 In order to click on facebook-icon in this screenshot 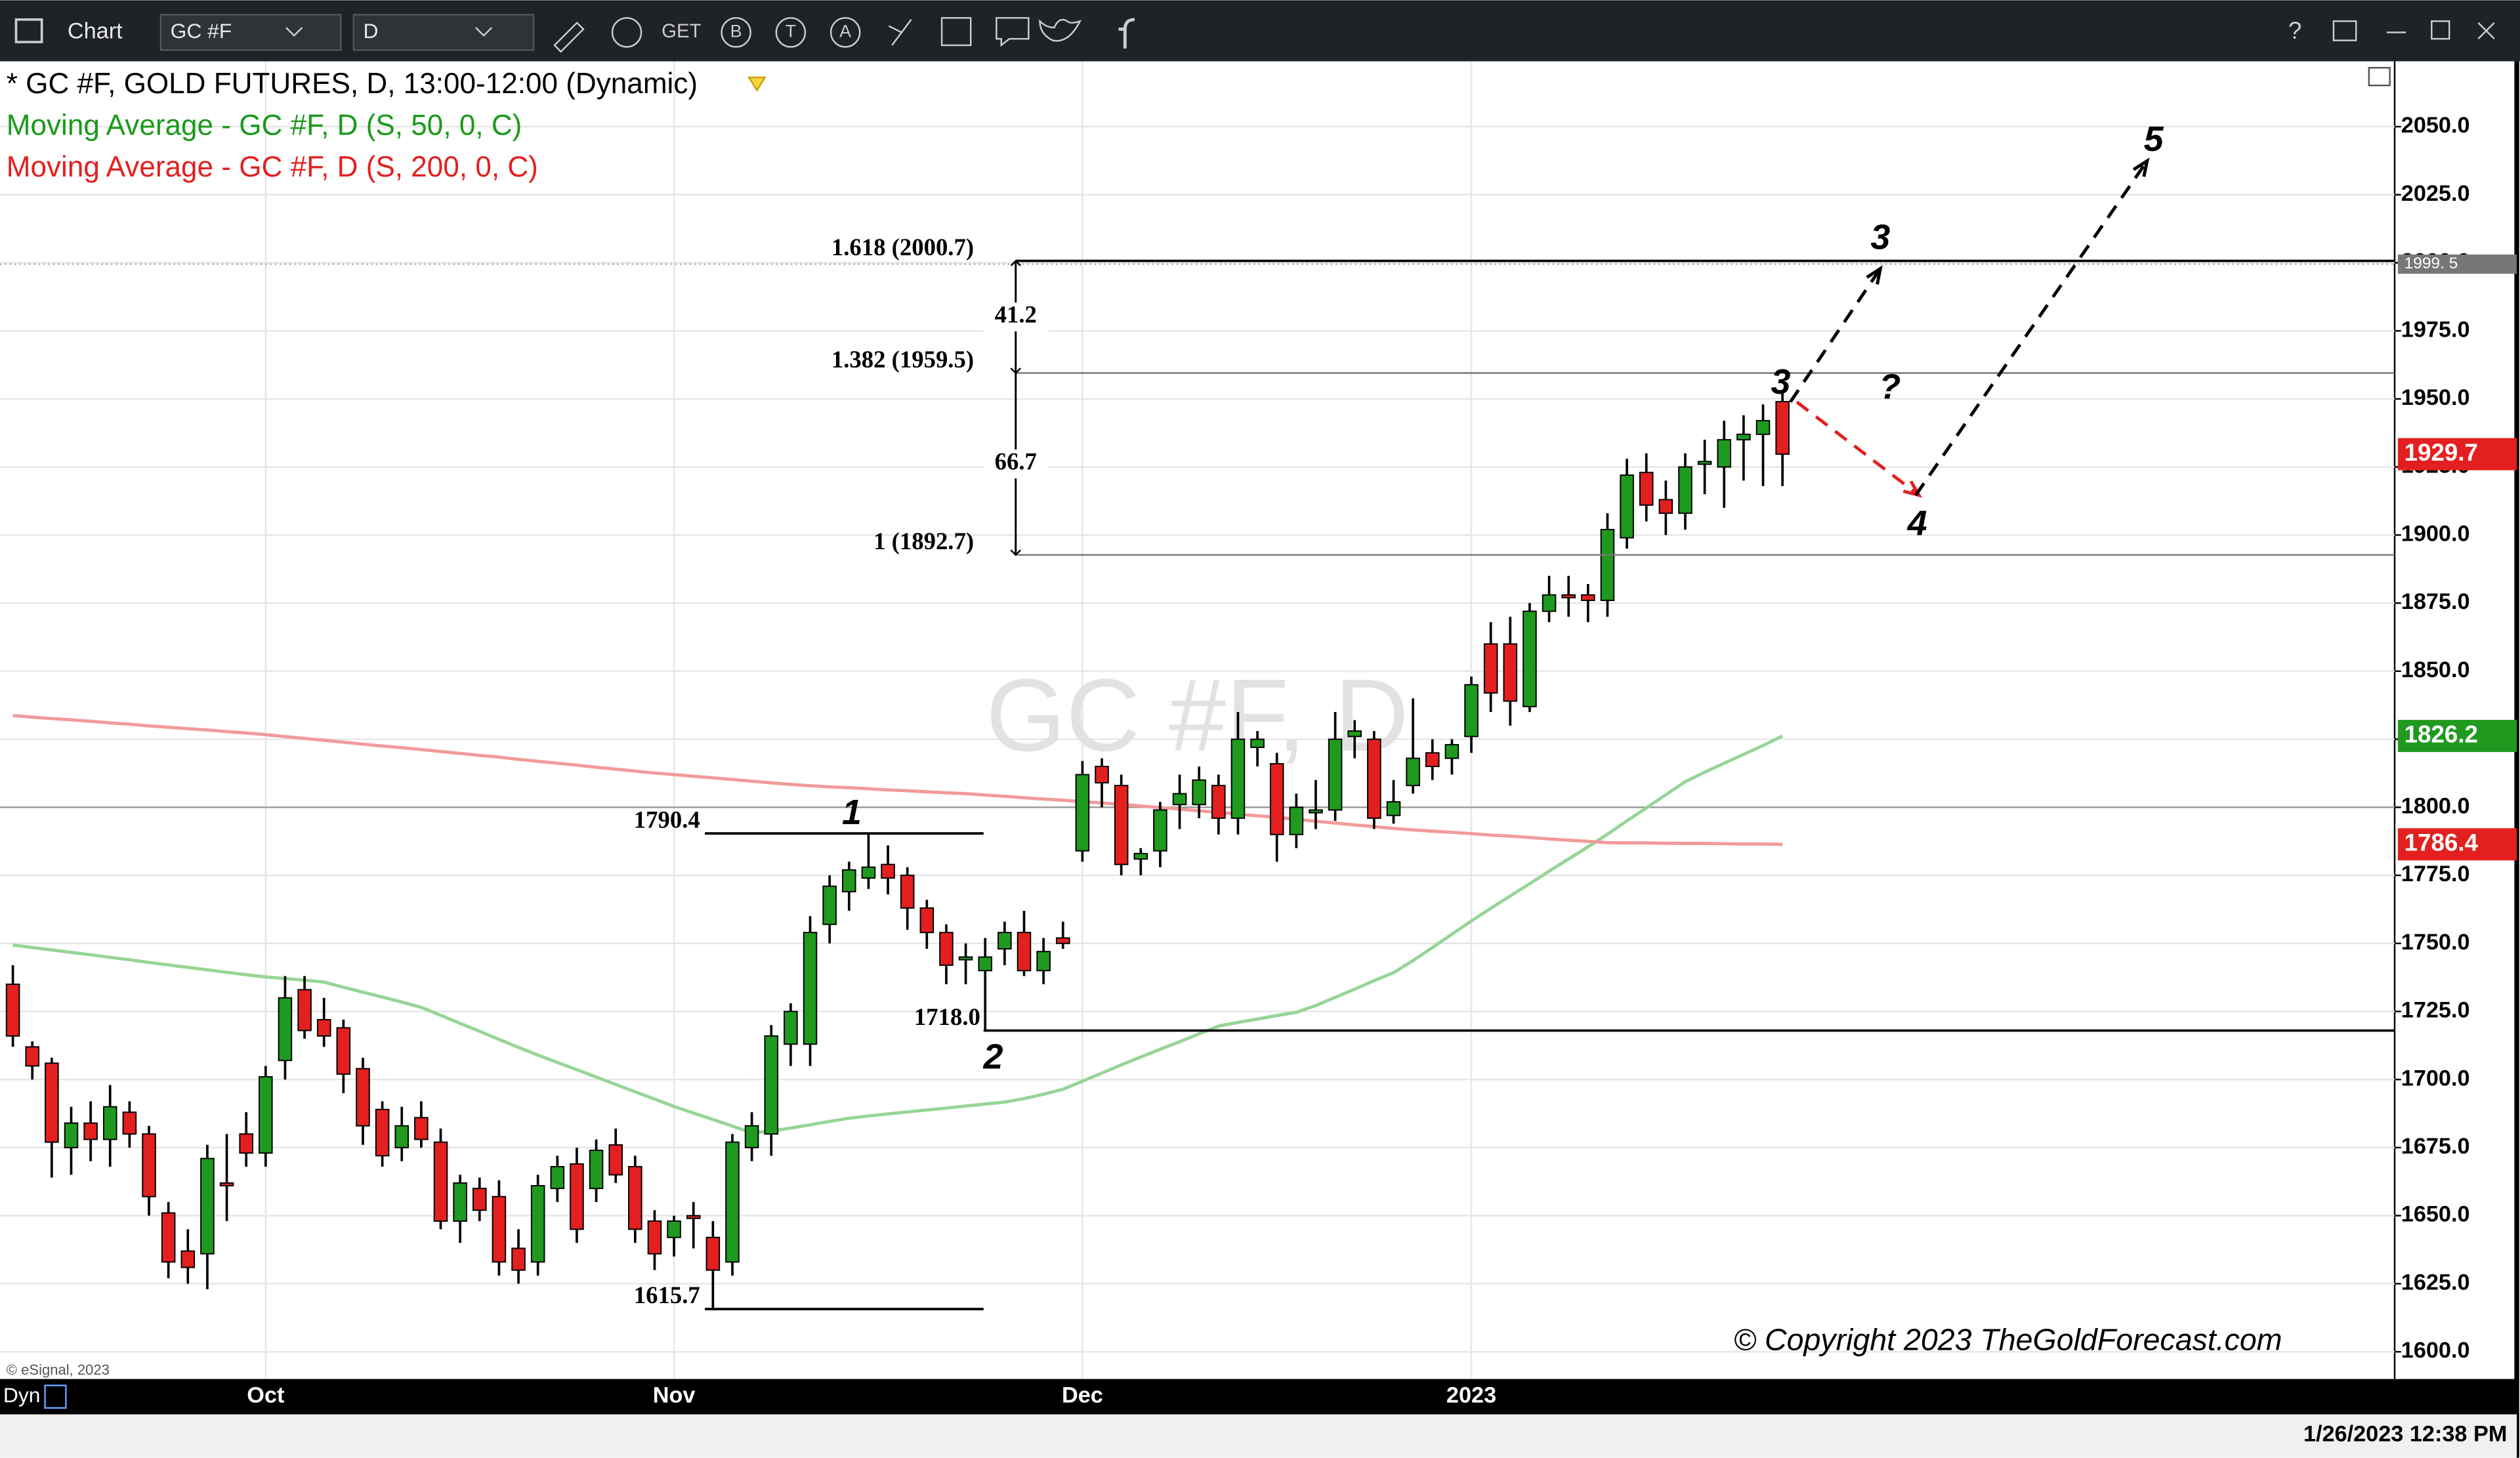, I will do `click(1126, 33)`.